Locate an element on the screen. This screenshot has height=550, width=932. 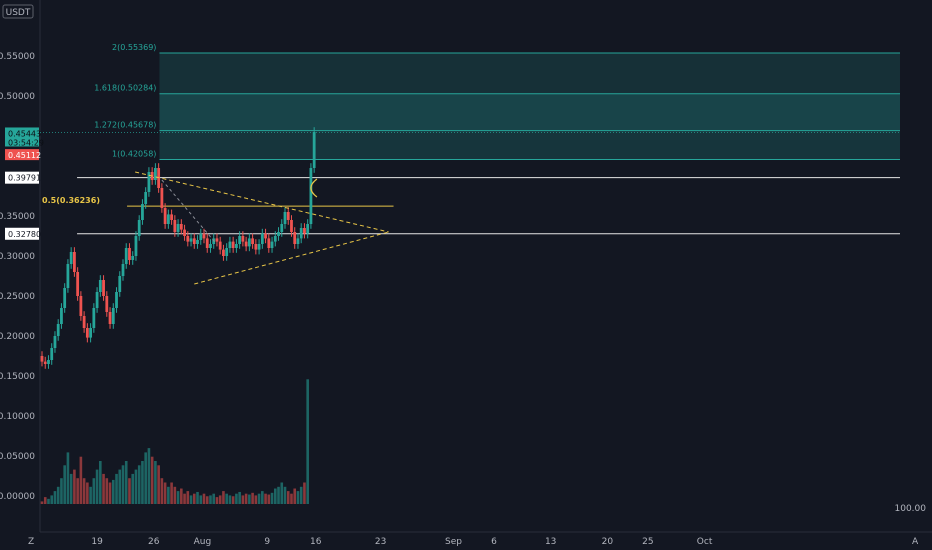
time-axis: 19 26 Aug 9 16 23 Sep 6 13 20 25 Oct Z A 100.00 is located at coordinates (480, 525).